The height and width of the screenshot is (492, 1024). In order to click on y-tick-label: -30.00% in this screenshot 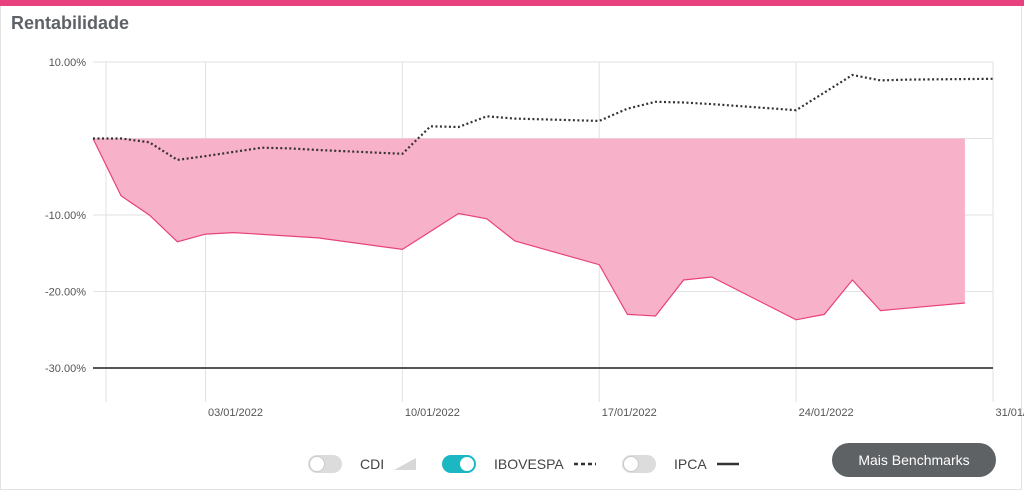, I will do `click(65, 369)`.